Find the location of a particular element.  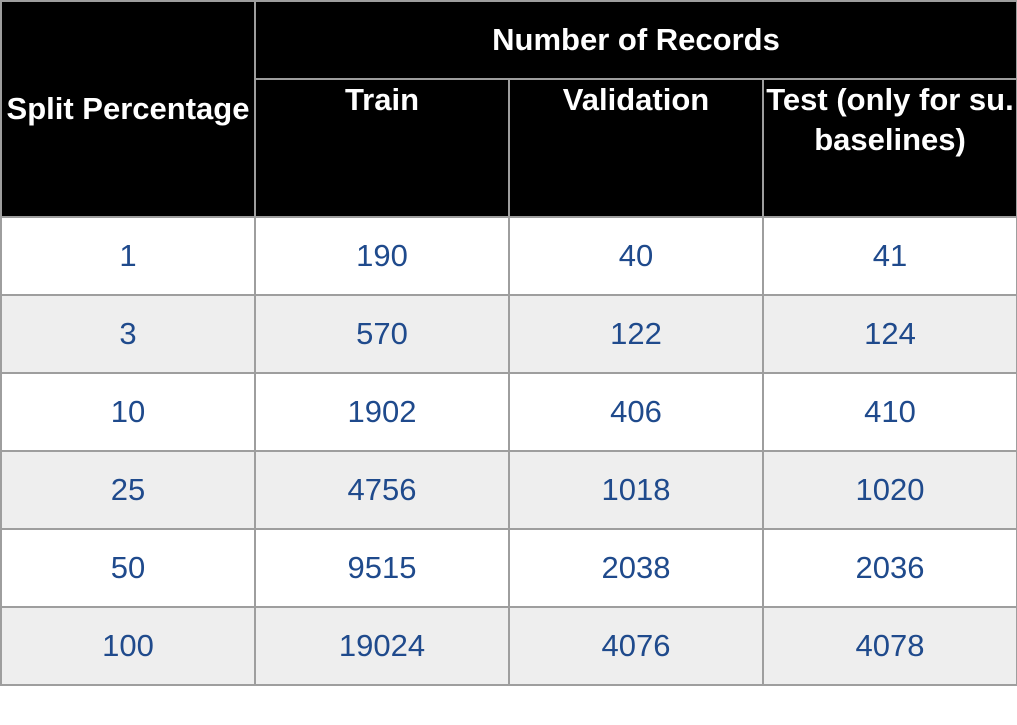

cell-train: 9515 is located at coordinates (382, 568).